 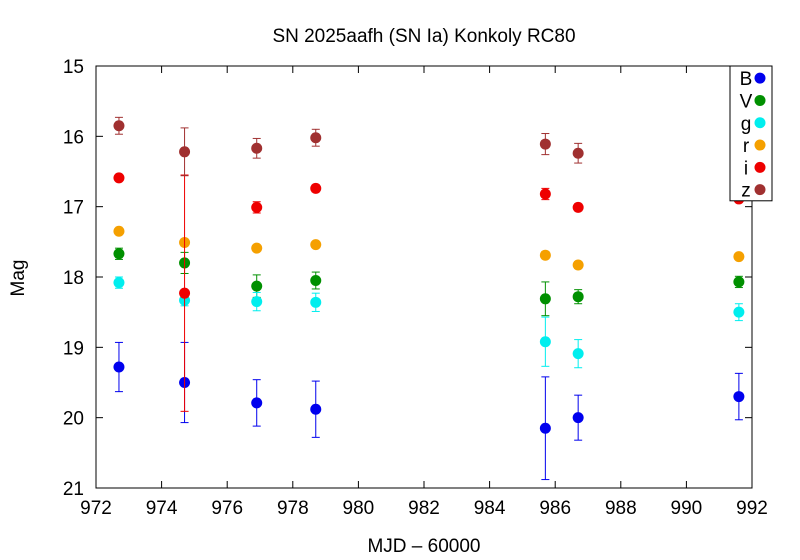 I want to click on x-tick-label: 972, so click(x=96, y=508).